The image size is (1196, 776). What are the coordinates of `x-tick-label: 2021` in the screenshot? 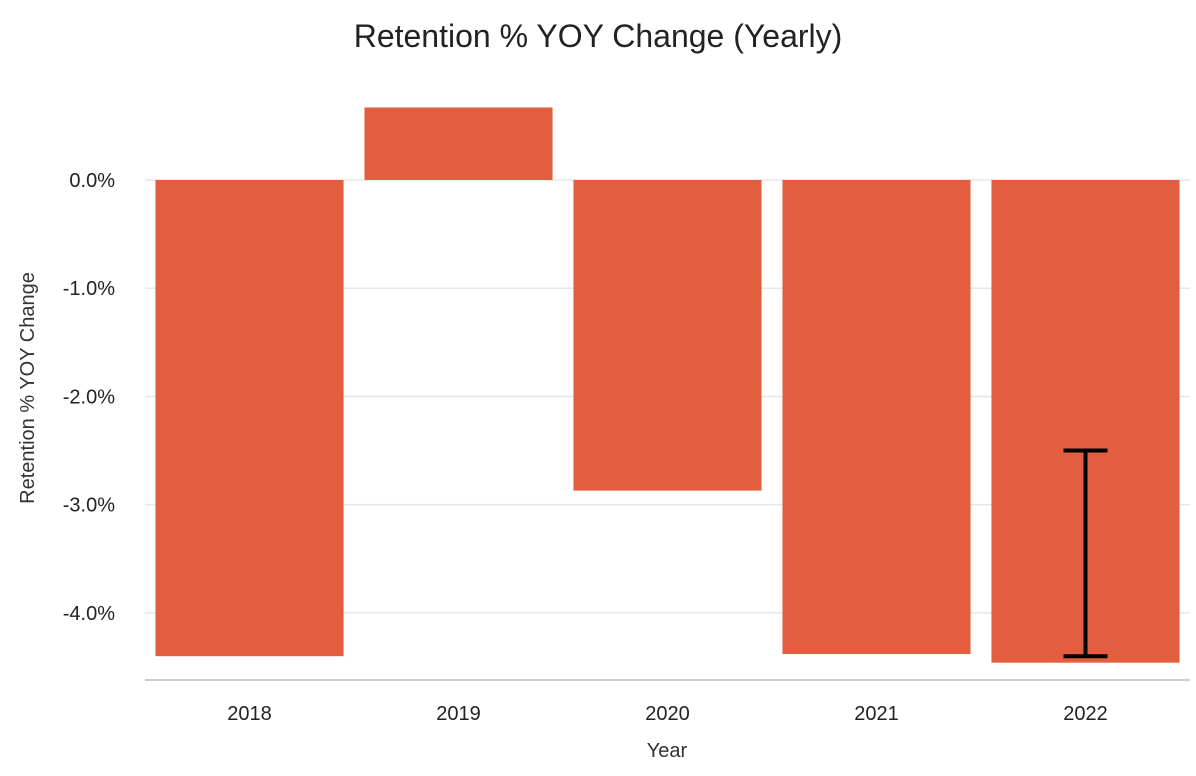 It's located at (876, 714).